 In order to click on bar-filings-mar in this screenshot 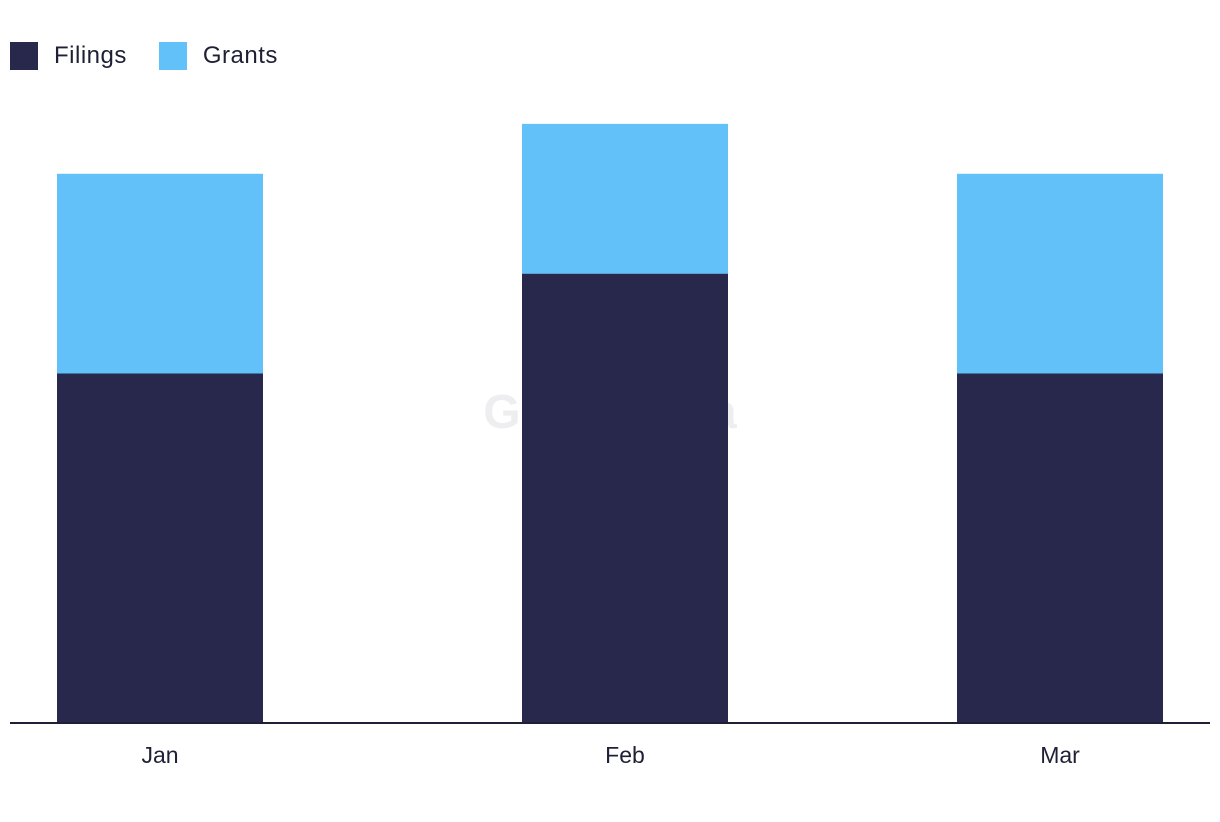, I will do `click(1060, 548)`.